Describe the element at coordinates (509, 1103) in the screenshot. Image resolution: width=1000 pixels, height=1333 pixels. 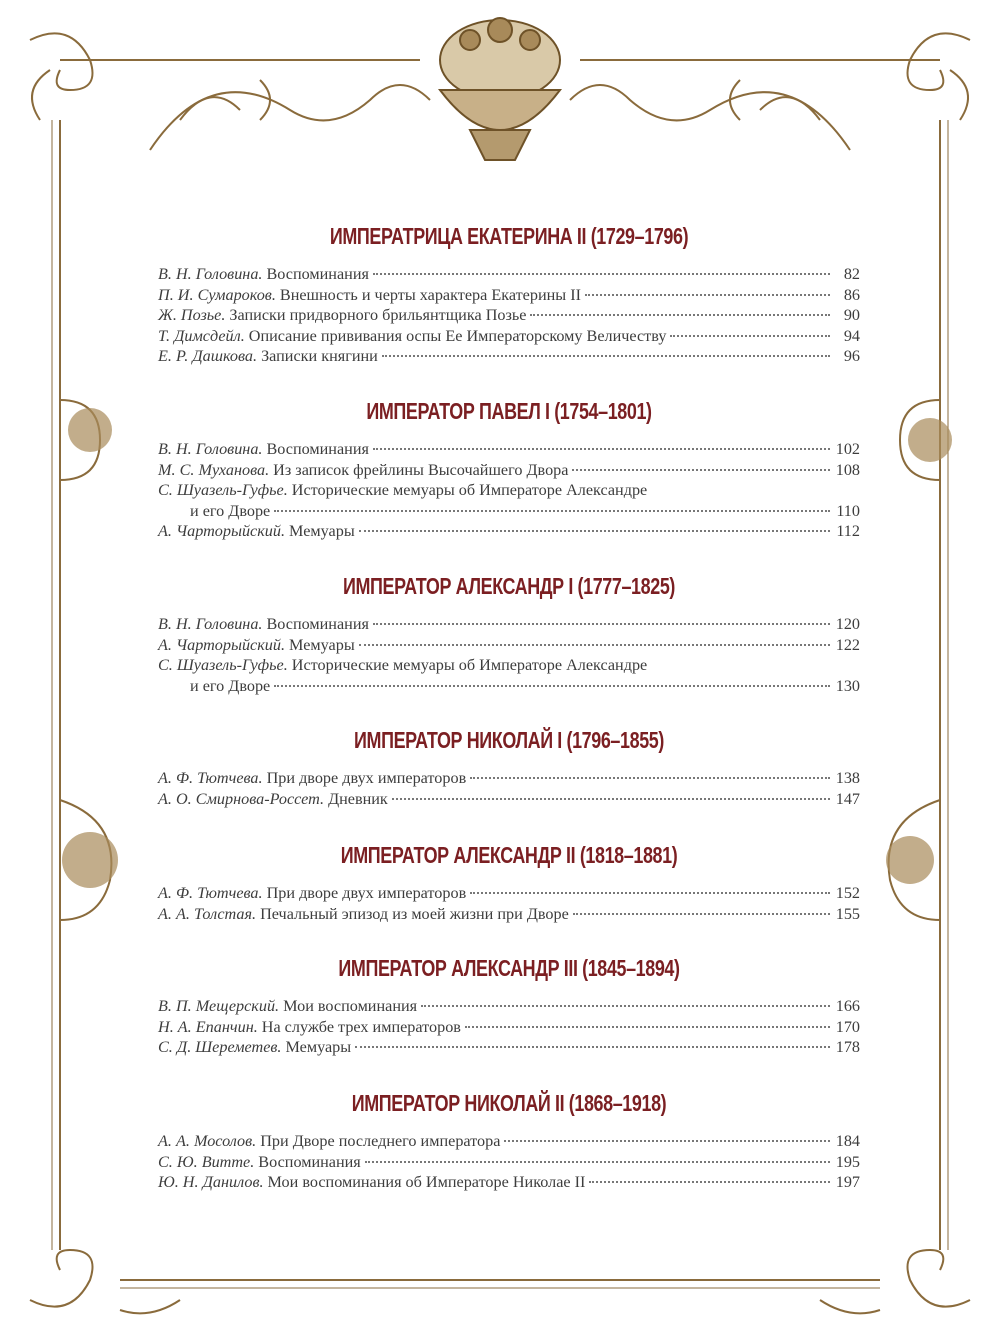
I see `section-heading: ИМПЕРАТОР НИКОЛАЙ II (1868–1918)` at that location.